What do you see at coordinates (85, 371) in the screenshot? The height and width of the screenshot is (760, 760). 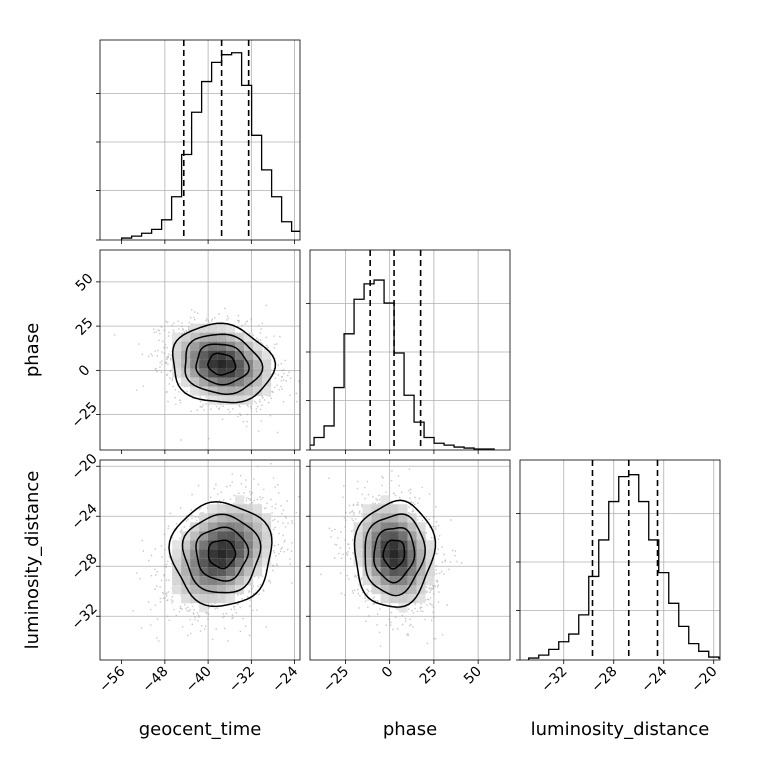 I see `y-tick-label-phase: 0` at bounding box center [85, 371].